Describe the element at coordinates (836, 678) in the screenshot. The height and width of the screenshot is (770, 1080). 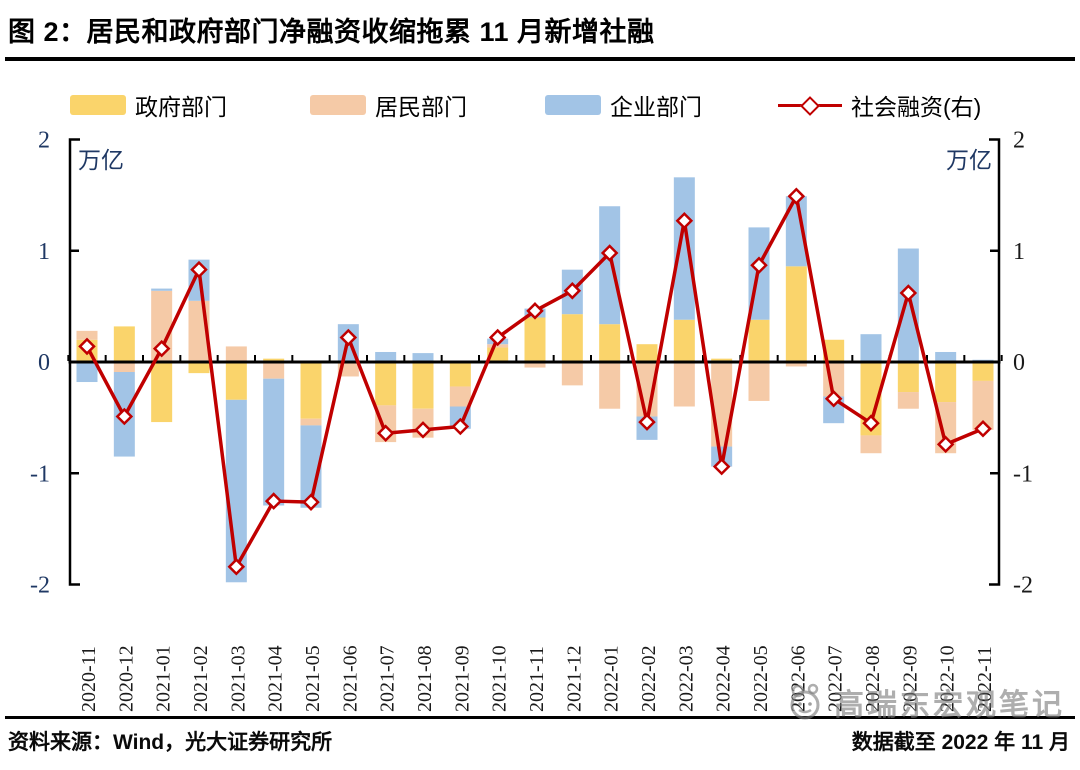
I see `x-axis-label: 2022-07` at that location.